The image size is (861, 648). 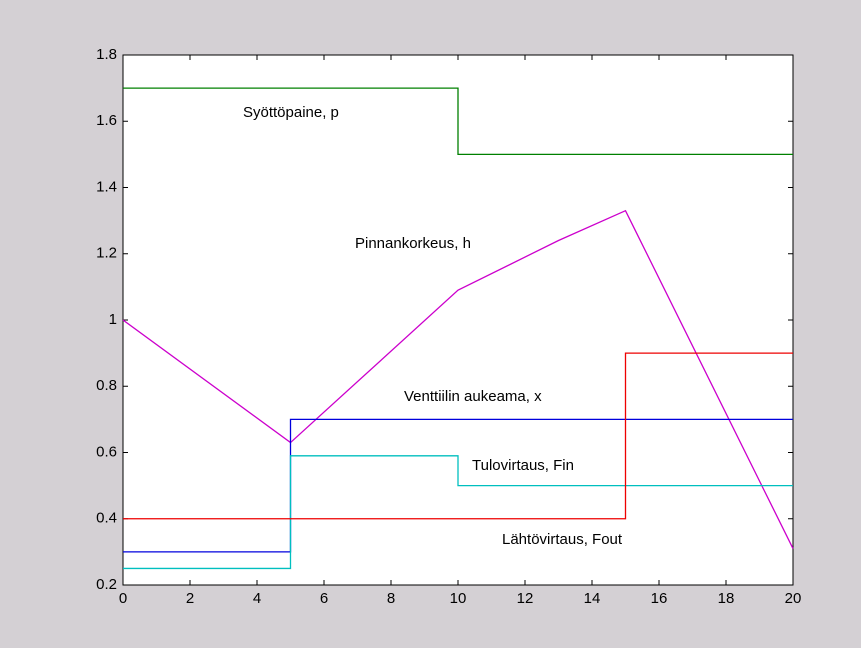 I want to click on x-tick-label: 14, so click(x=592, y=598).